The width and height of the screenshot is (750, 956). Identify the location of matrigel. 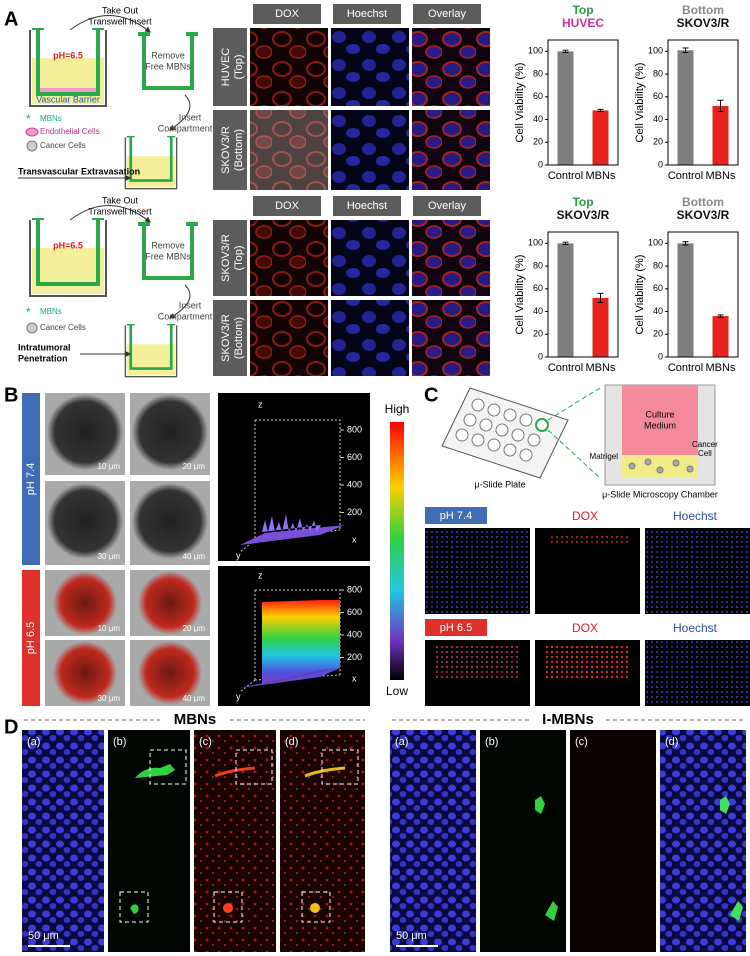
(660, 466).